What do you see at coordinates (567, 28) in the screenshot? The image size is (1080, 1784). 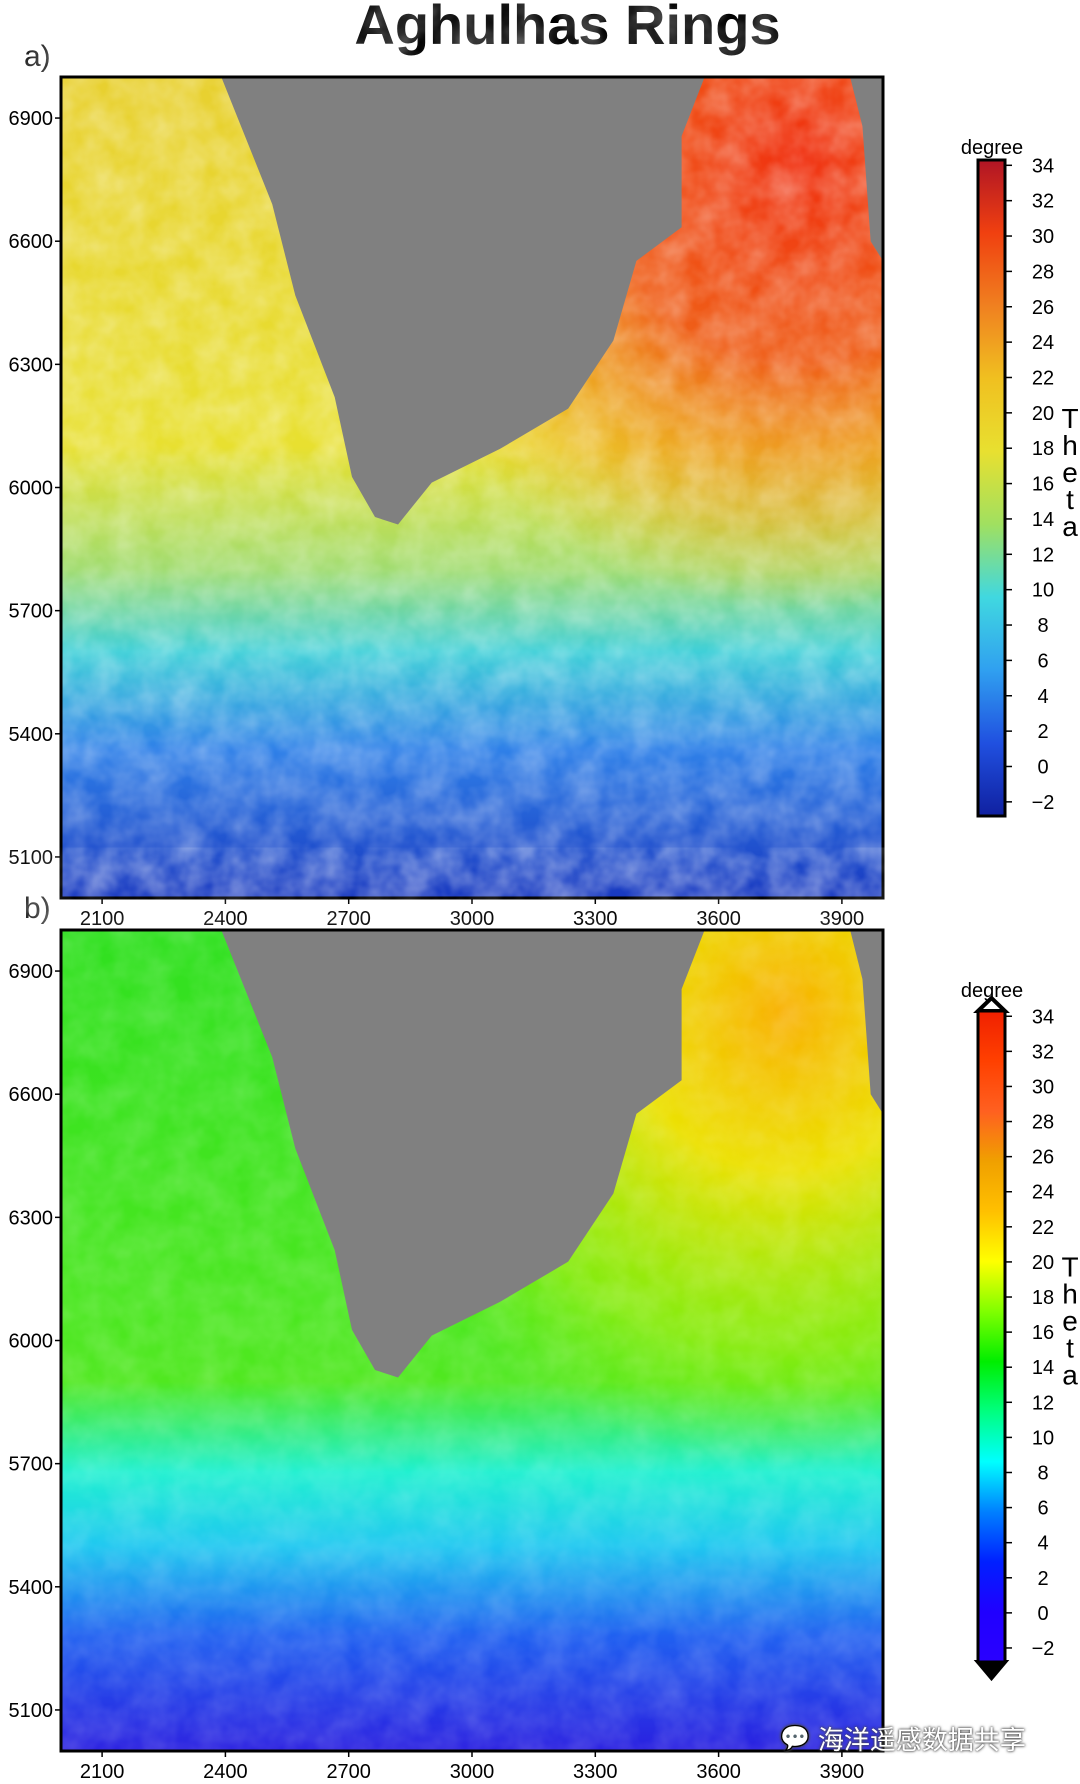 I see `figure-title: Aghulhas Rings` at bounding box center [567, 28].